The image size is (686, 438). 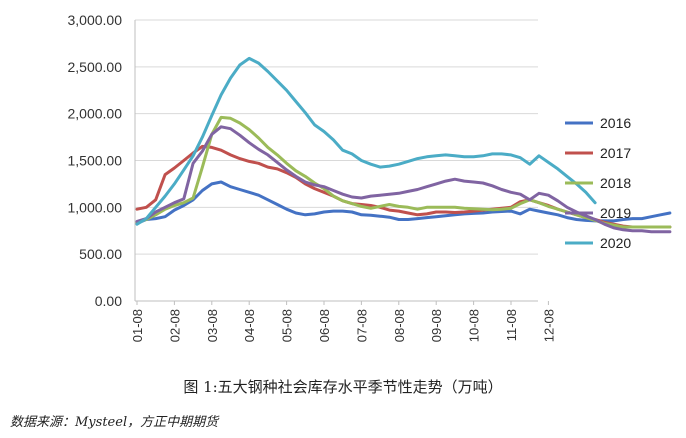 What do you see at coordinates (95, 67) in the screenshot?
I see `y-tick-label: 2,500.00` at bounding box center [95, 67].